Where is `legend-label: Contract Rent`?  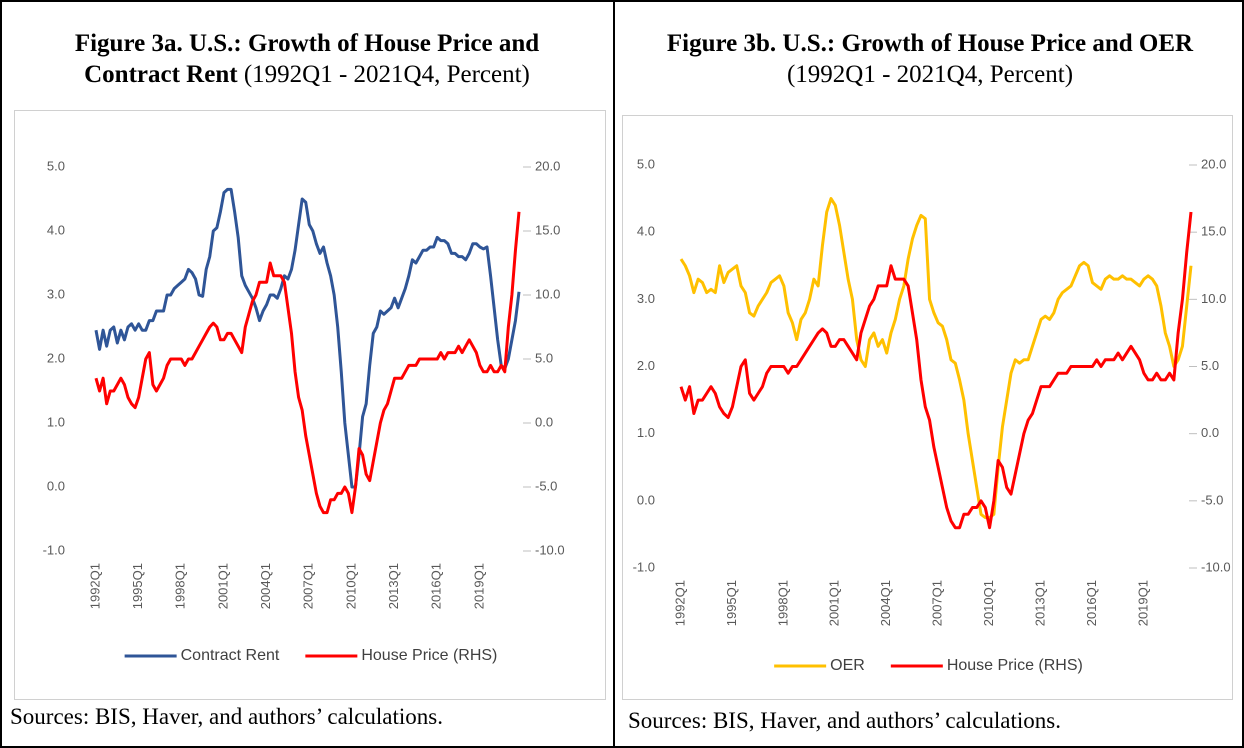
legend-label: Contract Rent is located at coordinates (230, 655).